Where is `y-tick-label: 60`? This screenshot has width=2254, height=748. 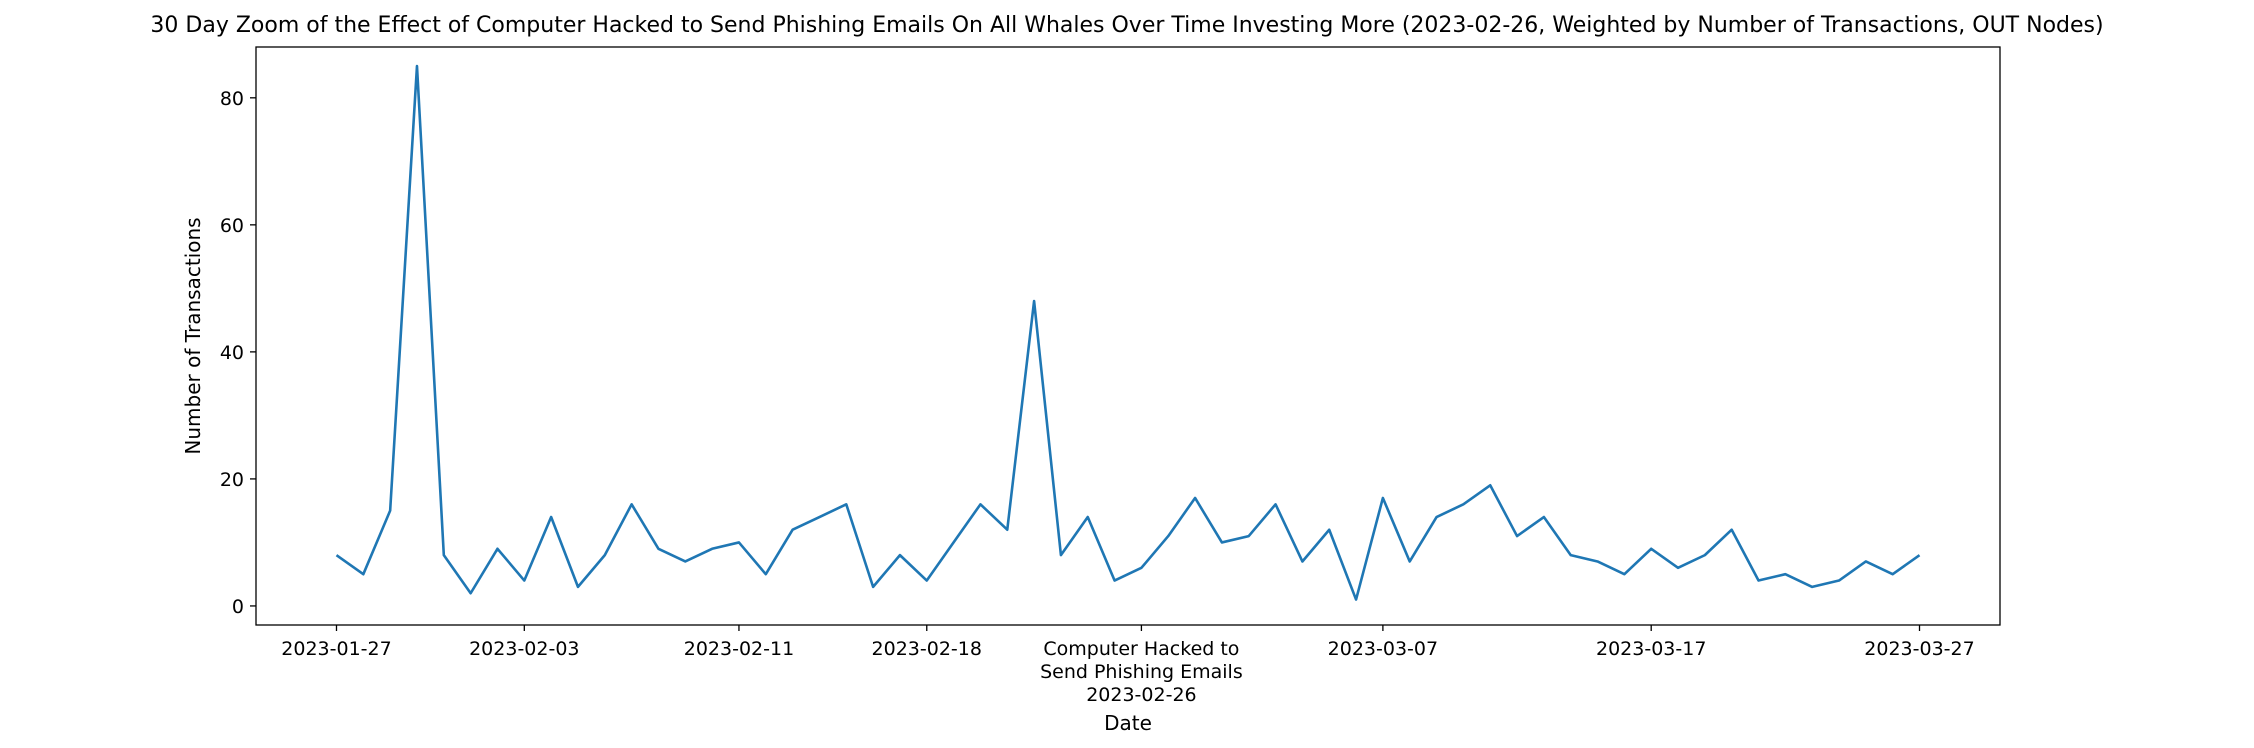
y-tick-label: 60 is located at coordinates (232, 226).